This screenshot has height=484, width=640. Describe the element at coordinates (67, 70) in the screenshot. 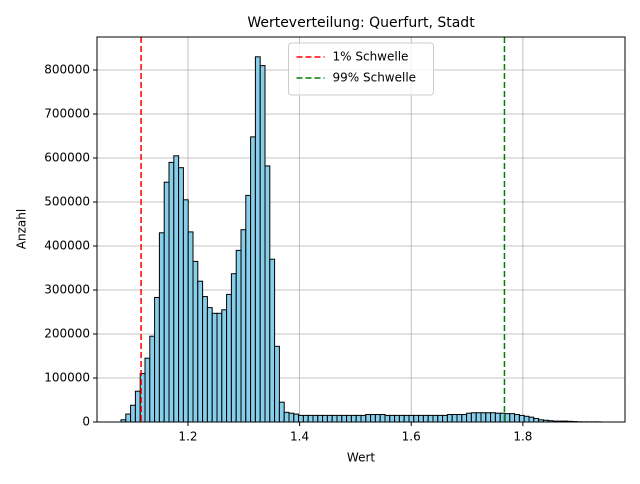

I see `y-tick-label: 800000` at that location.